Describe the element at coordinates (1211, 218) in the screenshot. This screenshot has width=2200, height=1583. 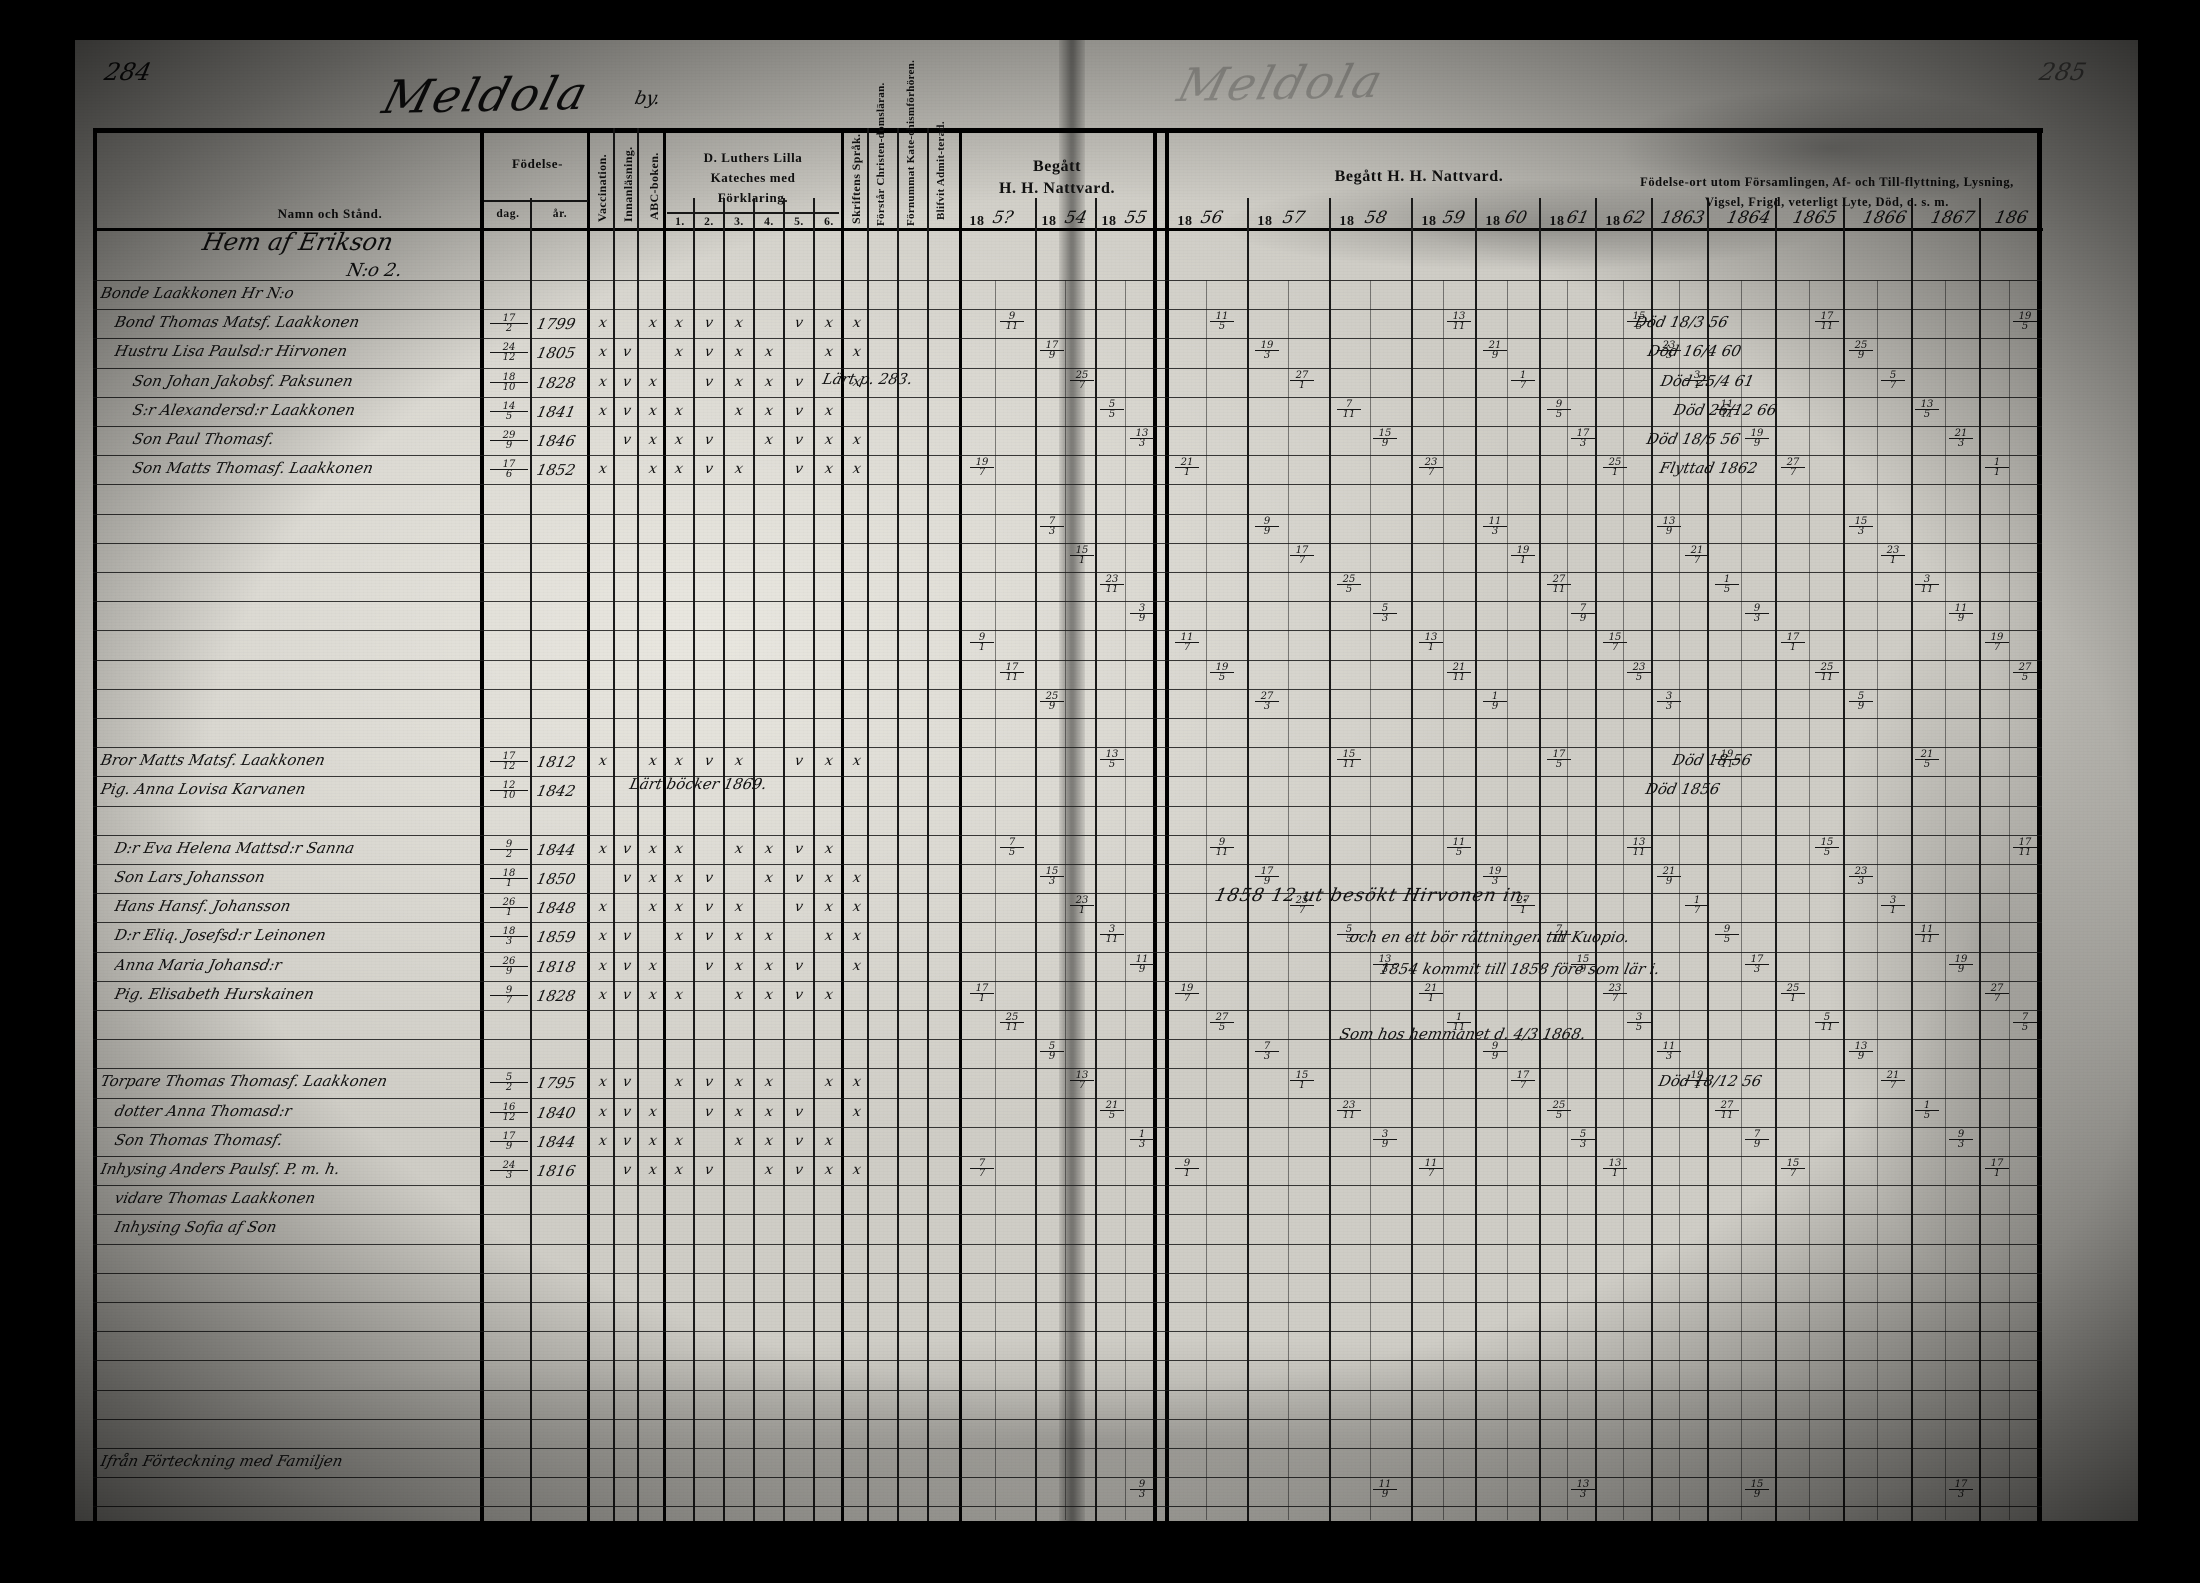
I see `year-value-right-1: 56` at that location.